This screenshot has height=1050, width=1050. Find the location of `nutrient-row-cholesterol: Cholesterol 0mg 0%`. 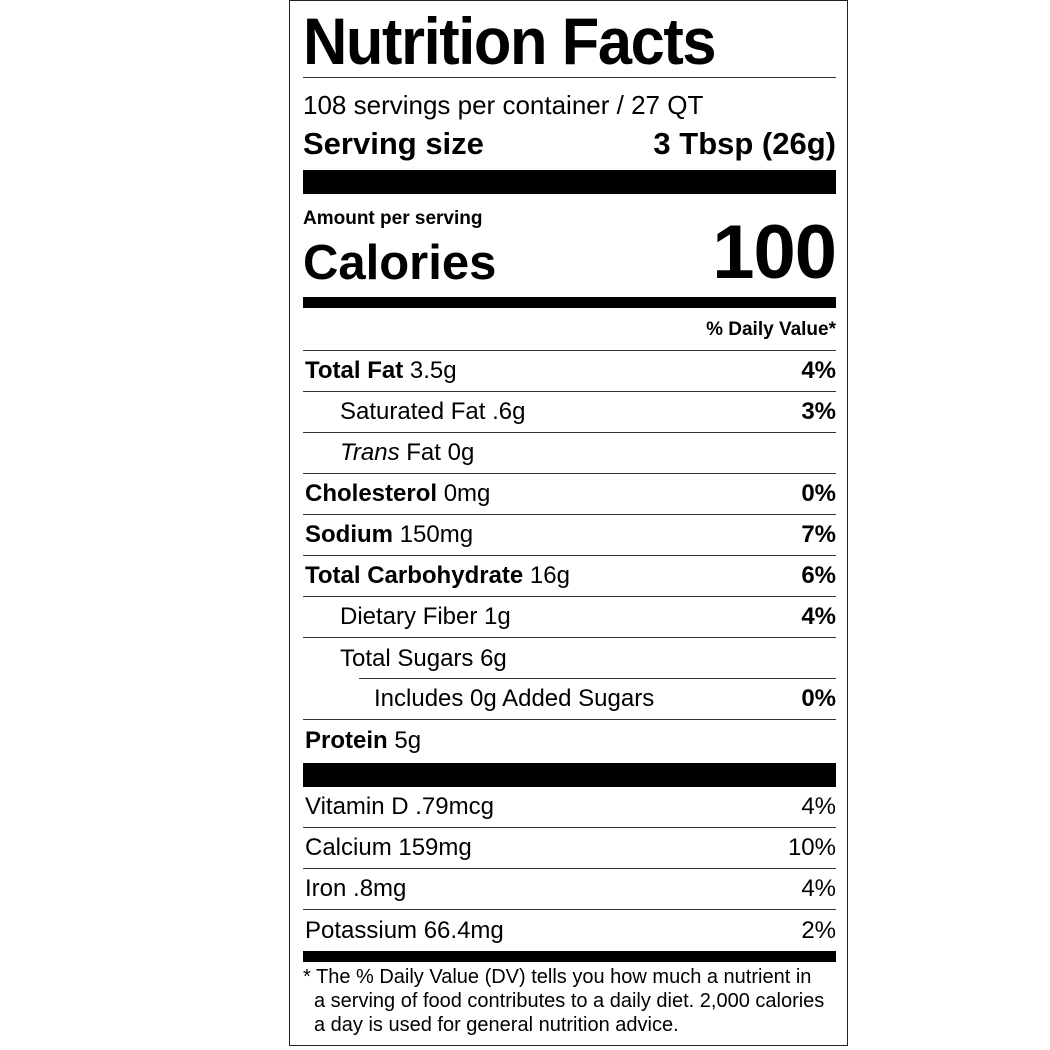

nutrient-row-cholesterol: Cholesterol 0mg 0% is located at coordinates (569, 494).